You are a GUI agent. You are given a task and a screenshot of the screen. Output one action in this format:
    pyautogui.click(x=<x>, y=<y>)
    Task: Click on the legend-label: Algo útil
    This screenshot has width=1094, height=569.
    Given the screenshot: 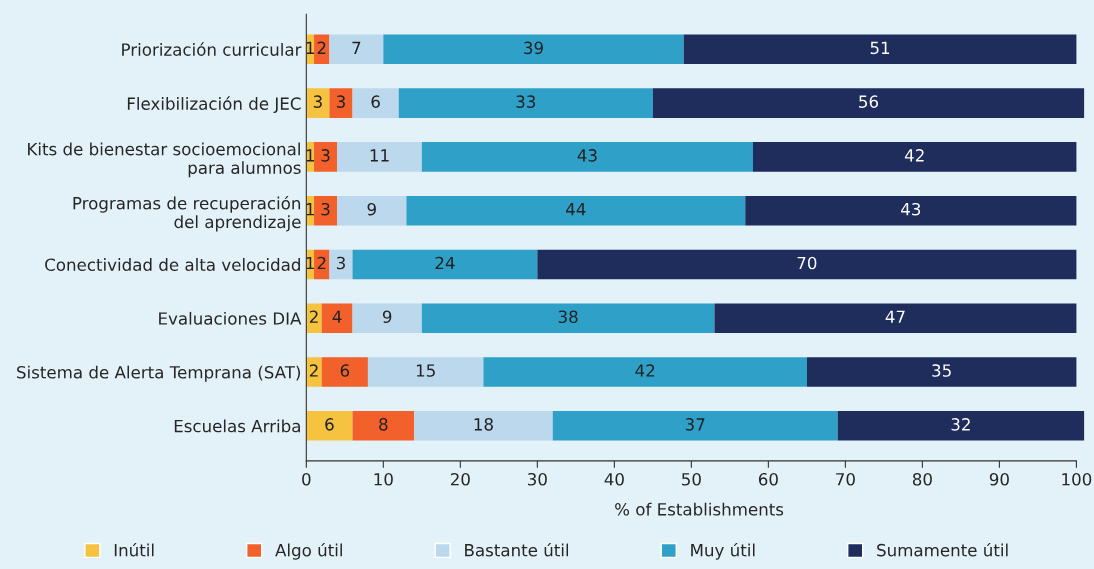 What is the action you would take?
    pyautogui.click(x=308, y=551)
    